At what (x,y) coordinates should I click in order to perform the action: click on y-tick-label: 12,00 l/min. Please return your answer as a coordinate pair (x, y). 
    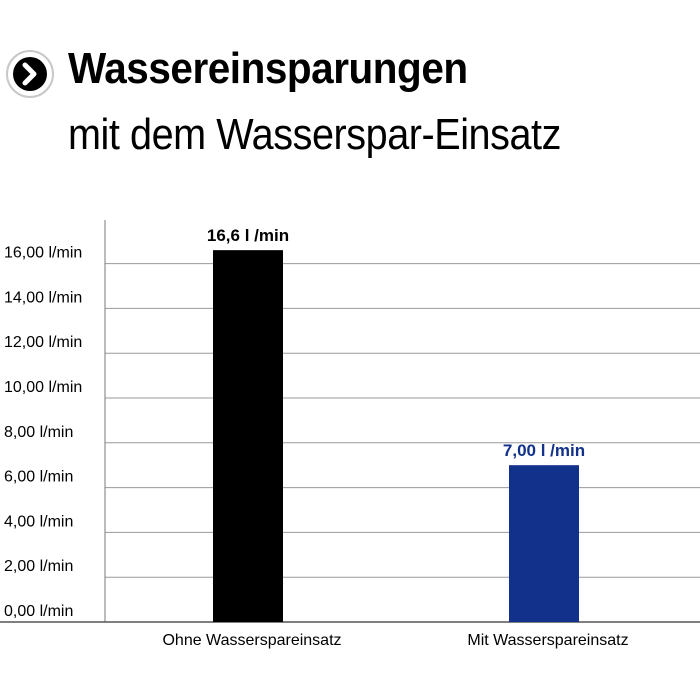
    Looking at the image, I should click on (43, 342).